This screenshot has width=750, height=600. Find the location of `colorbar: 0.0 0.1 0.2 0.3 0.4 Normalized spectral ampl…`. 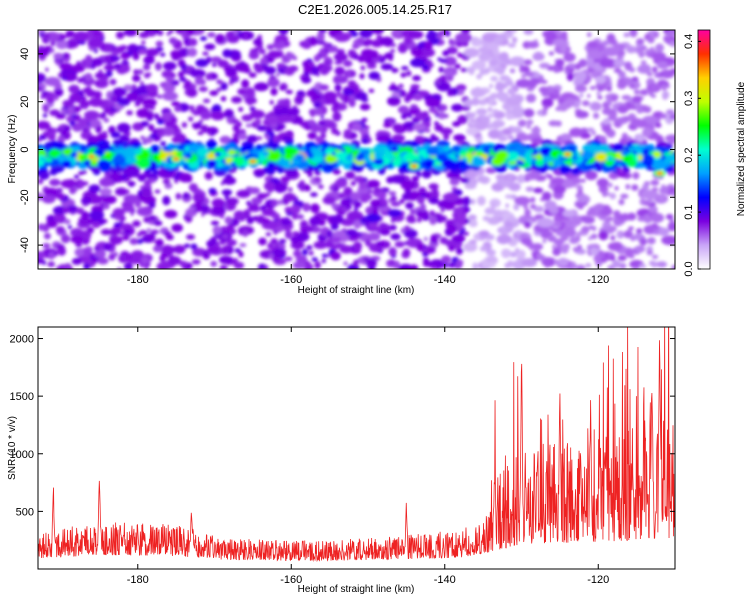

colorbar: 0.0 0.1 0.2 0.3 0.4 Normalized spectral ampl… is located at coordinates (715, 153).